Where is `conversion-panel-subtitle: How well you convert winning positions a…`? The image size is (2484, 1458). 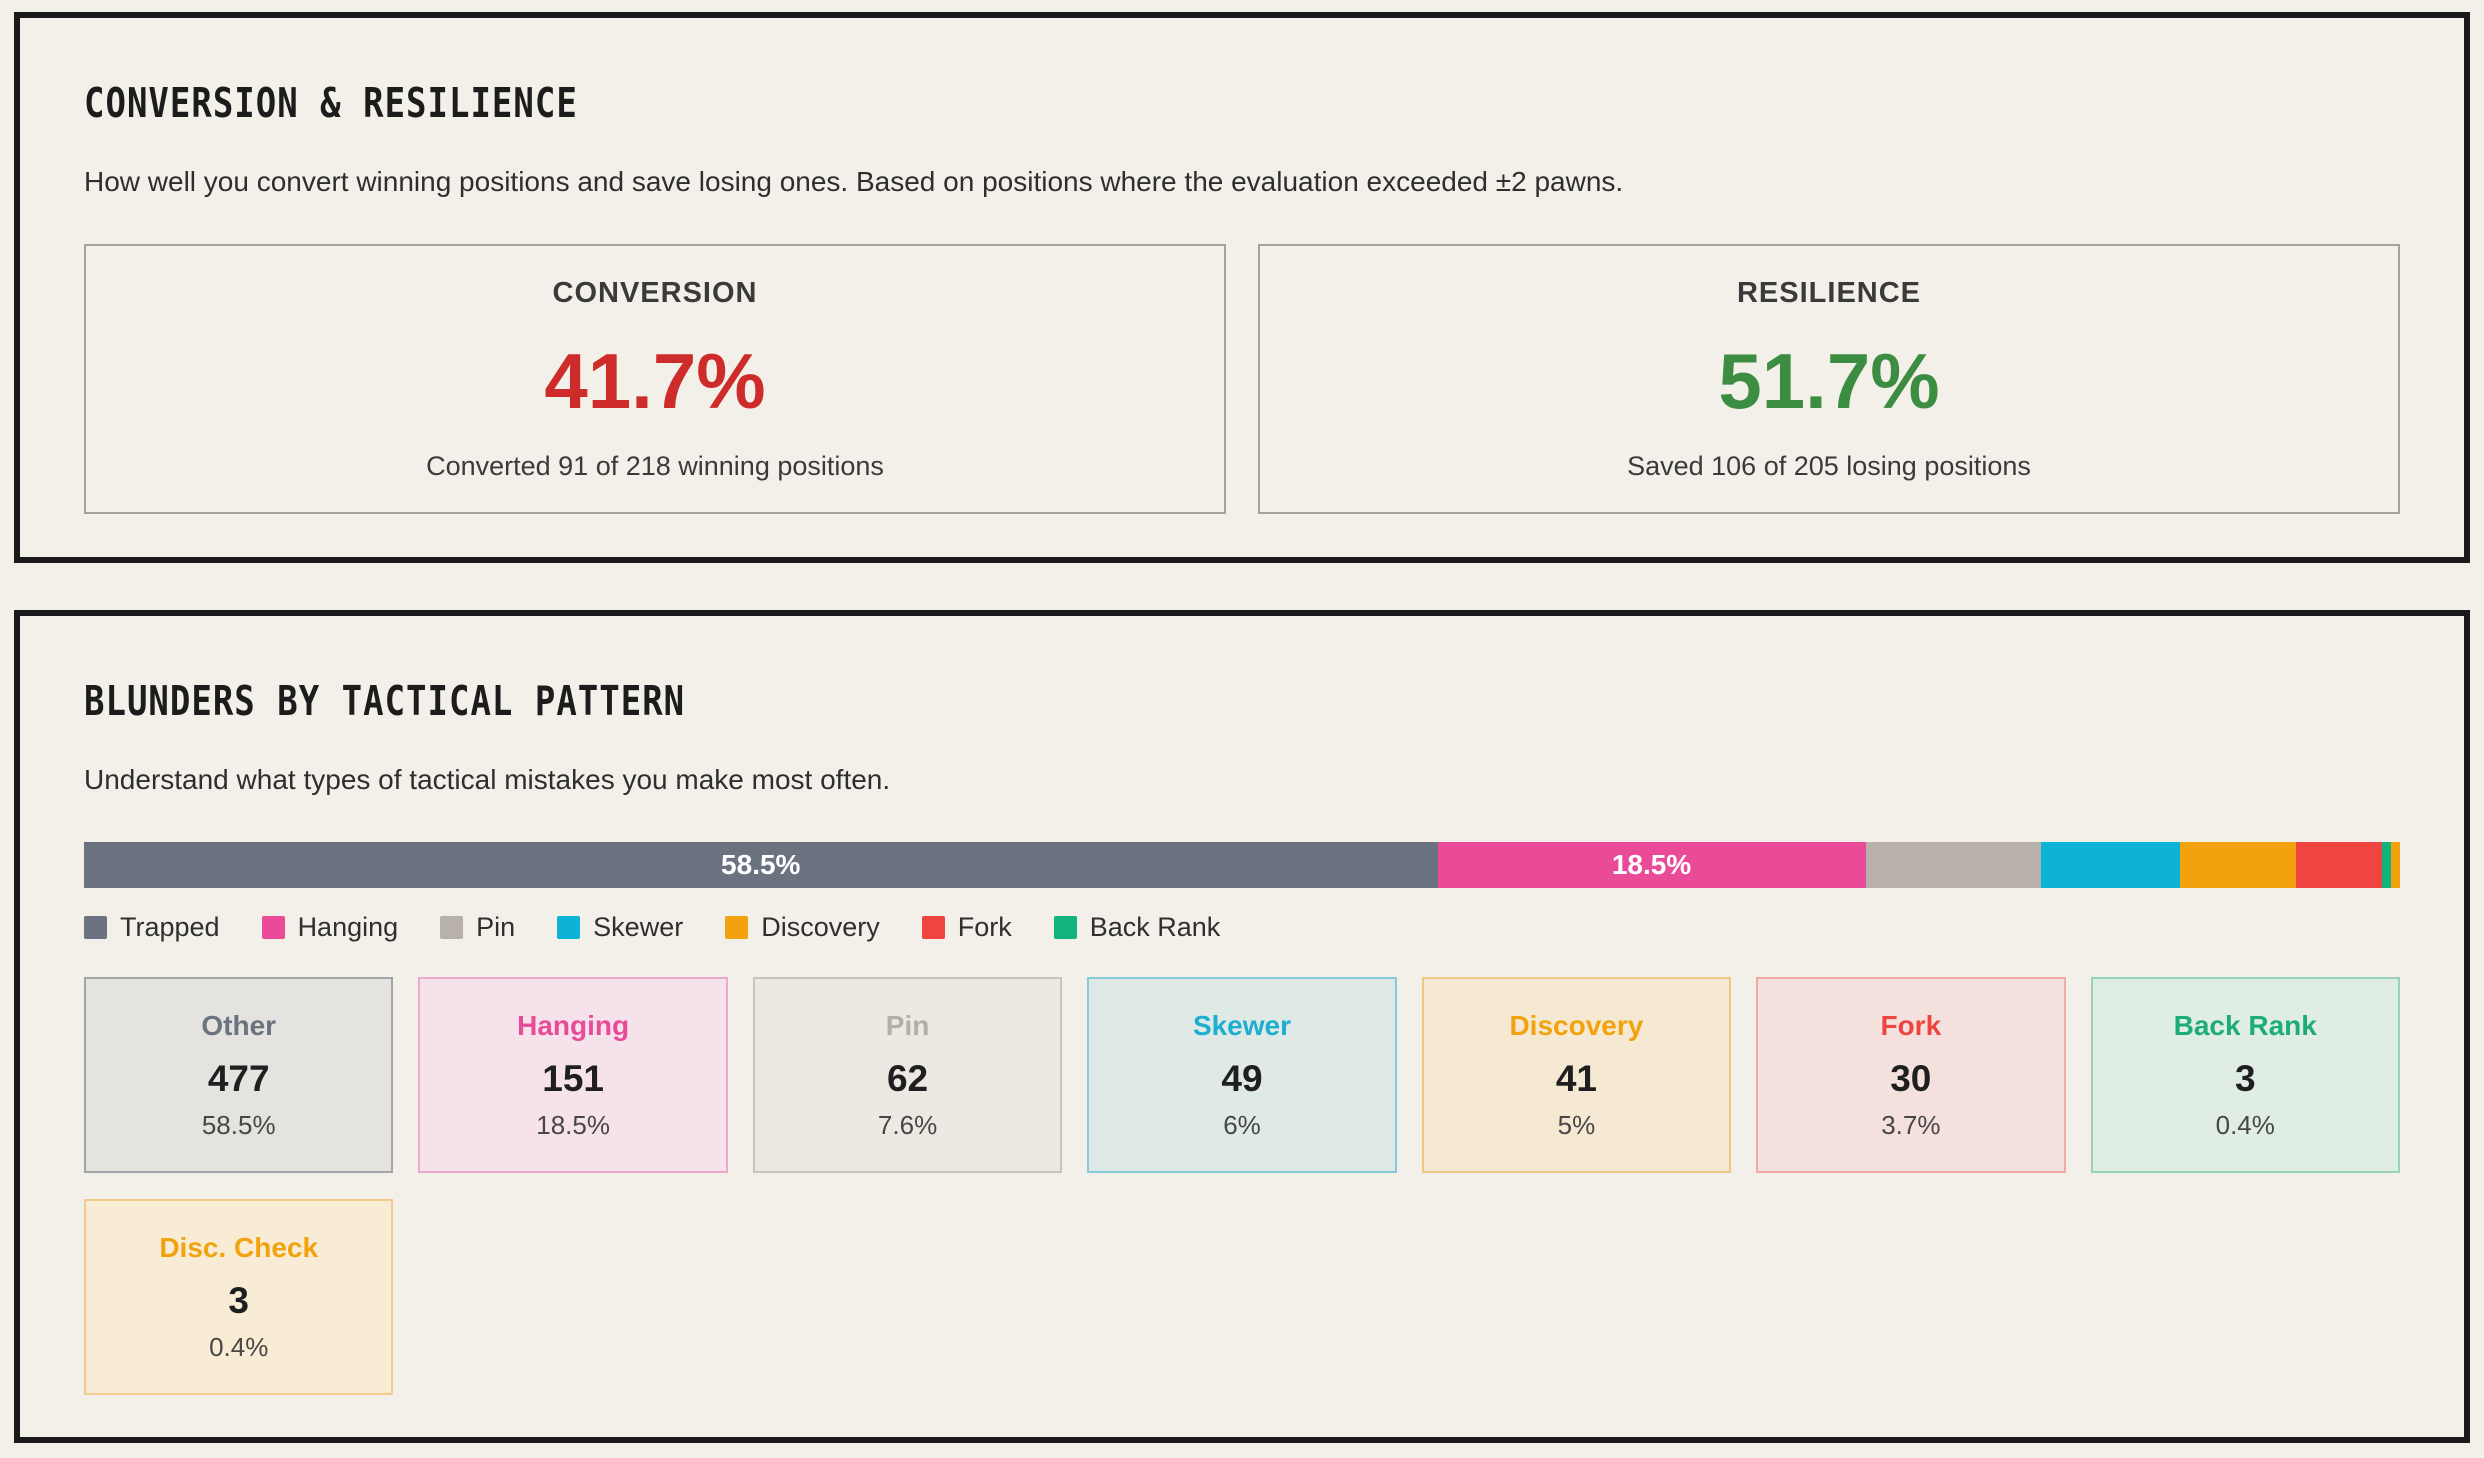
conversion-panel-subtitle: How well you convert winning positions a… is located at coordinates (854, 181).